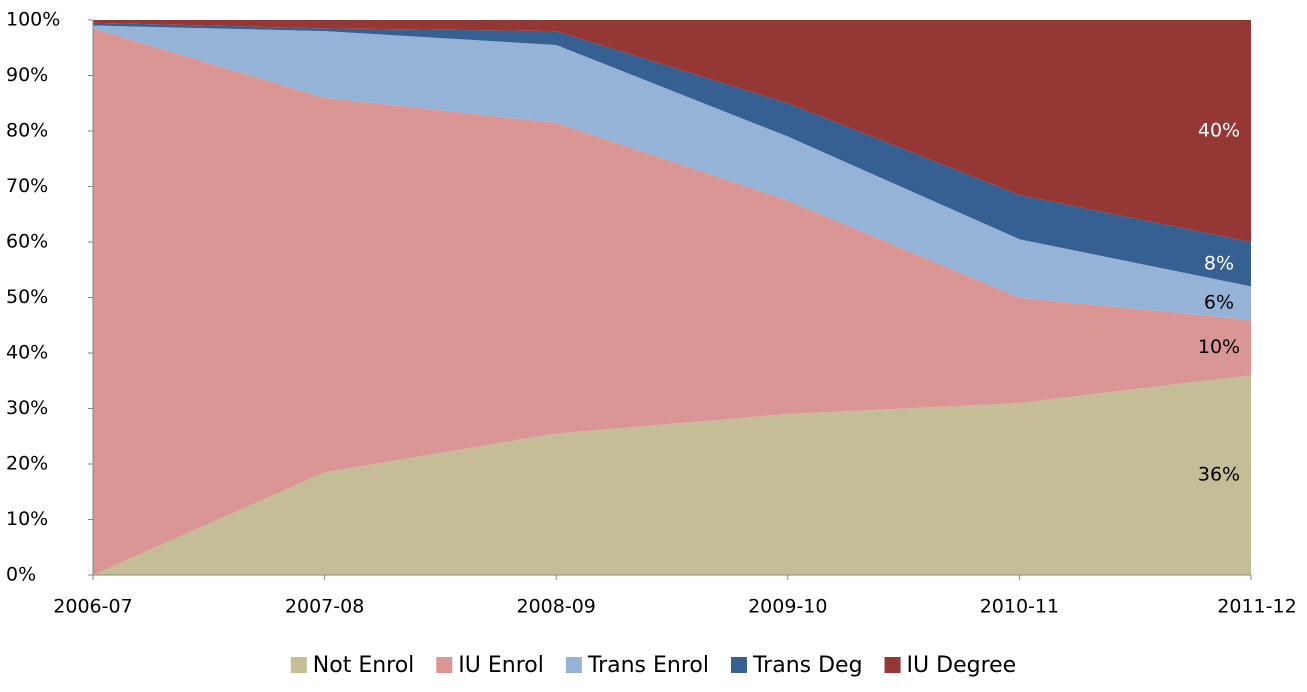 The image size is (1307, 692). I want to click on legend-label: Trans Deg, so click(807, 665).